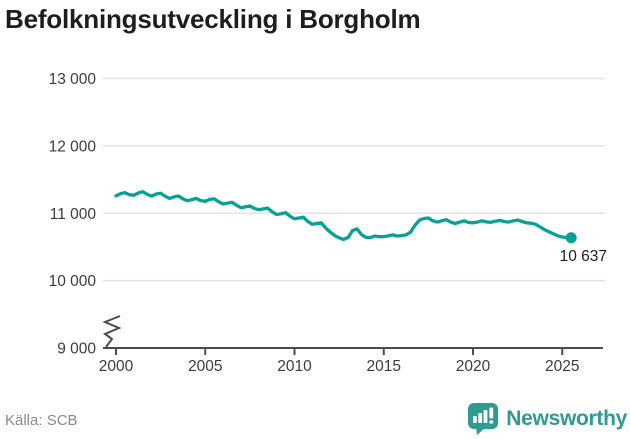  I want to click on y-axis-tick-label: 9 000, so click(76, 349).